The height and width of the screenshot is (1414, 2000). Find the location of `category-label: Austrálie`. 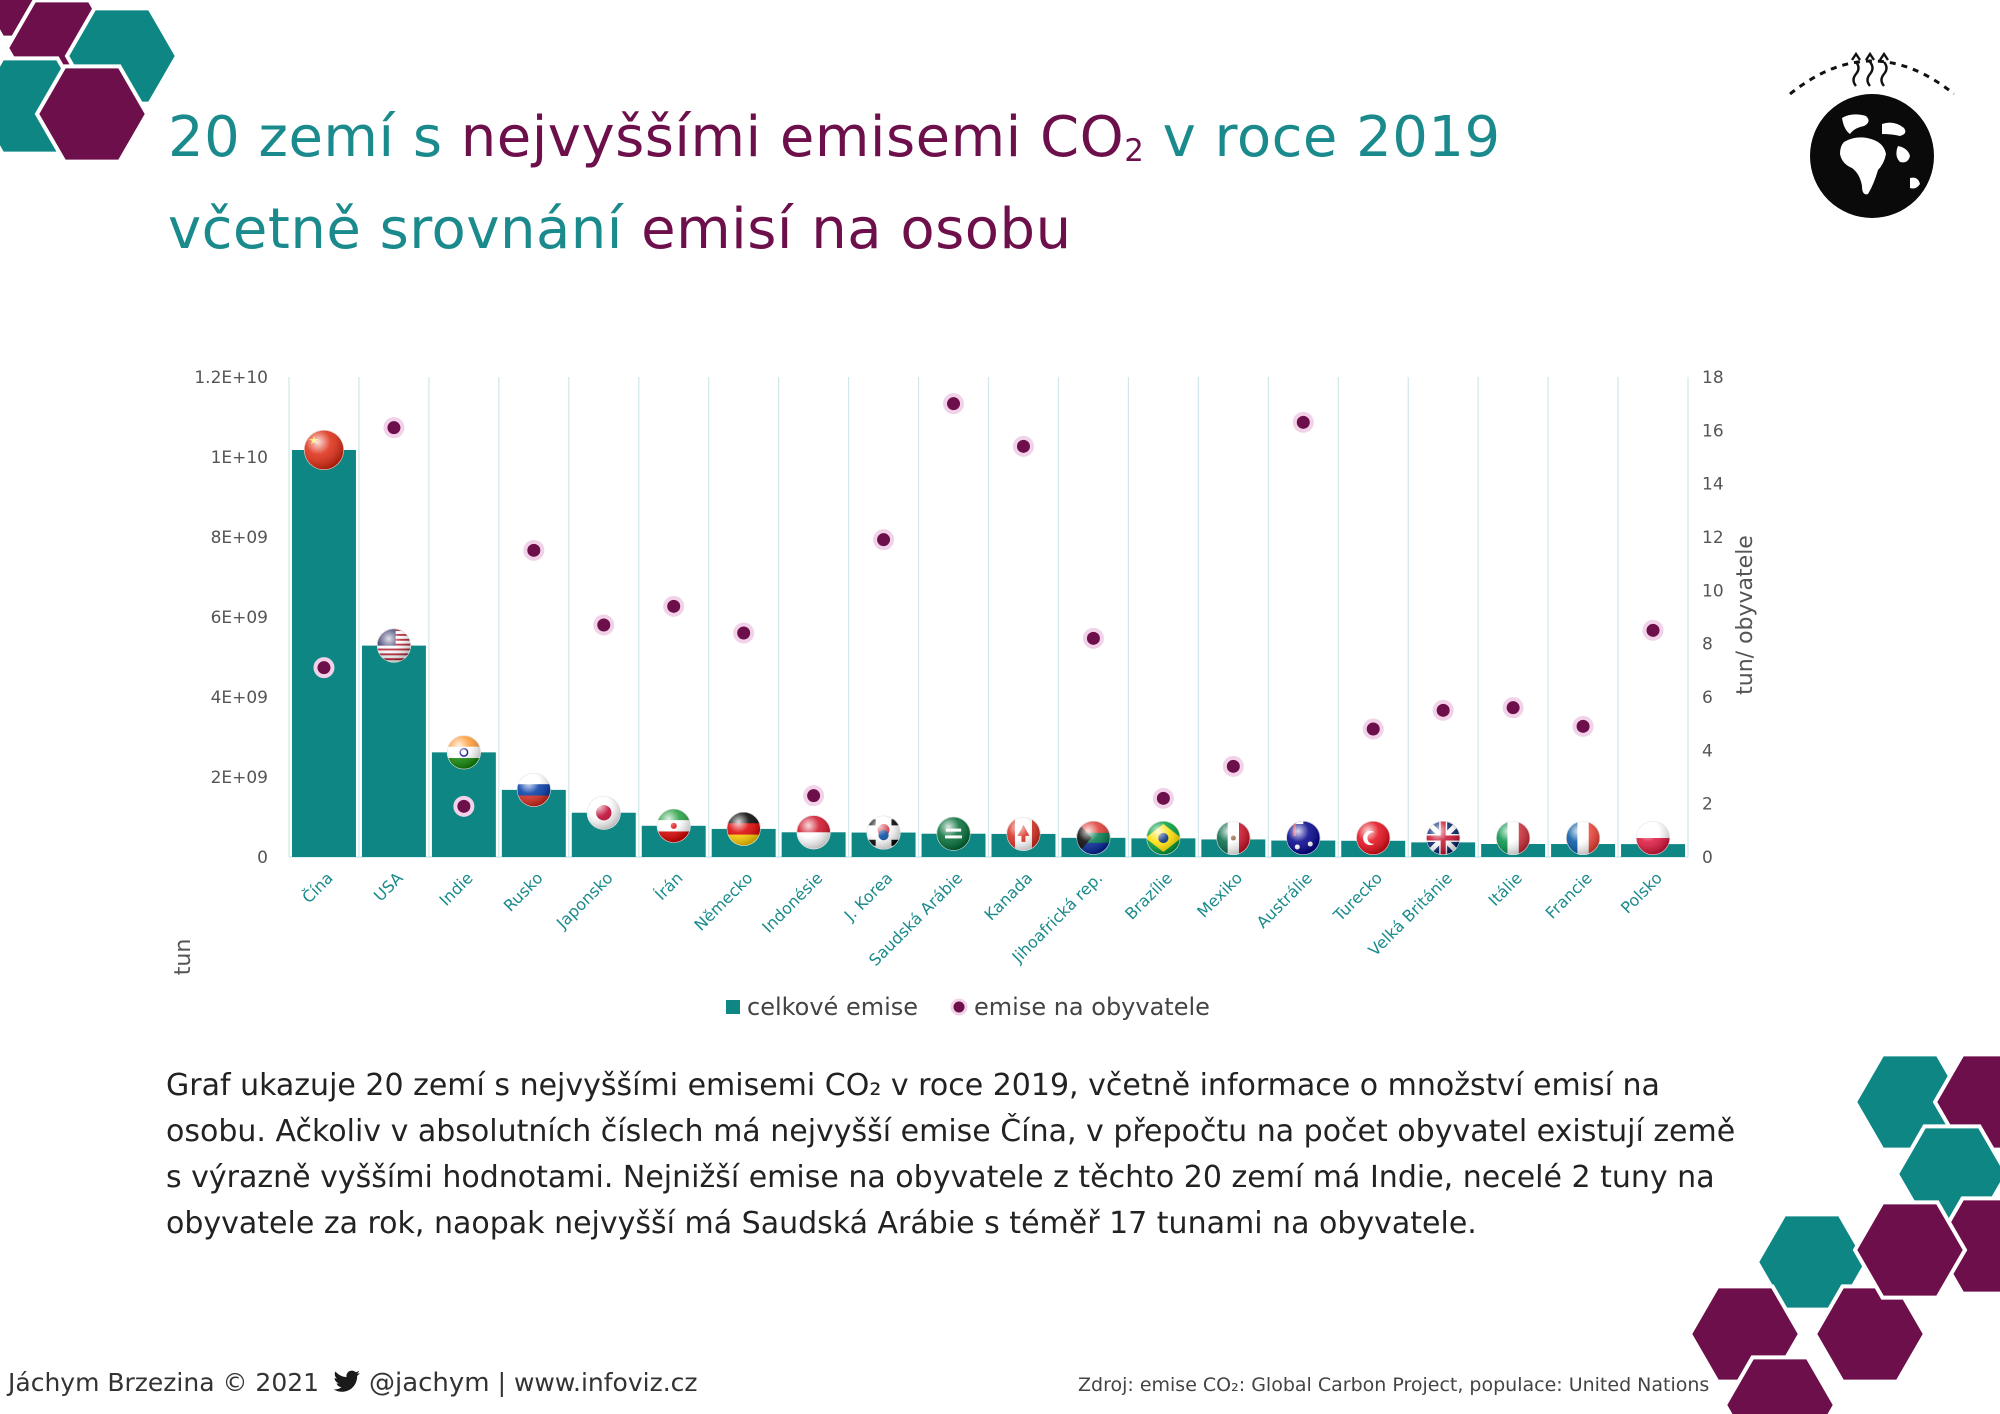

category-label: Austrálie is located at coordinates (1285, 900).